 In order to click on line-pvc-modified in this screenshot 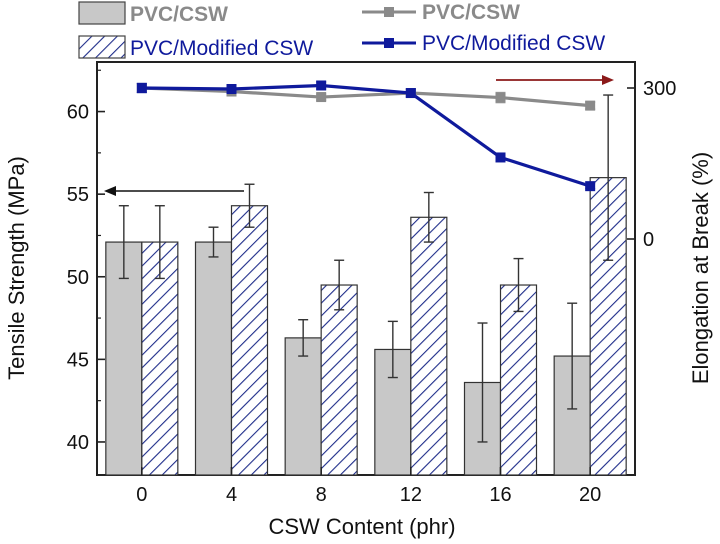, I will do `click(366, 135)`.